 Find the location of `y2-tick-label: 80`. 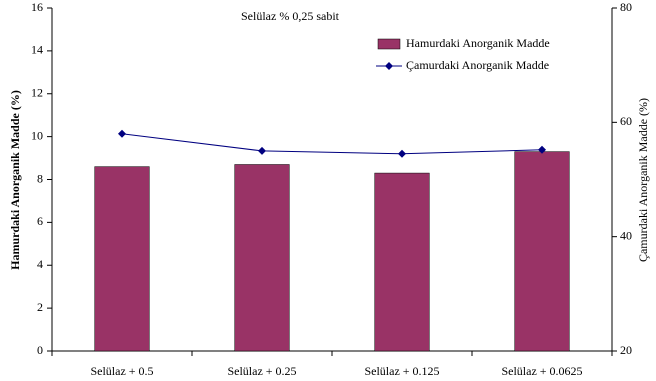

y2-tick-label: 80 is located at coordinates (626, 7).